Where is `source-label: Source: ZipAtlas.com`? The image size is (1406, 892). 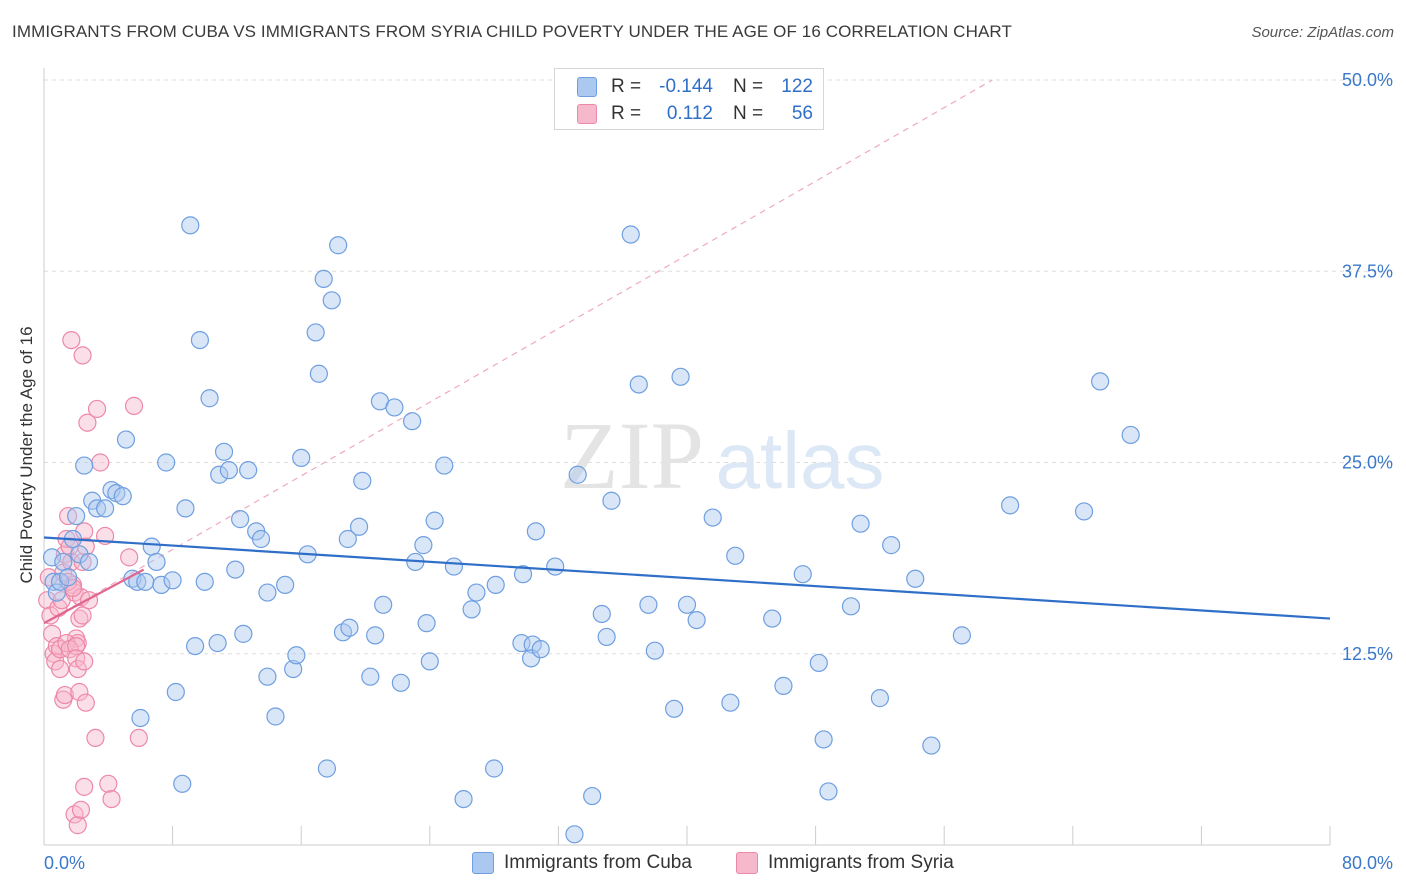 source-label: Source: ZipAtlas.com is located at coordinates (1322, 32).